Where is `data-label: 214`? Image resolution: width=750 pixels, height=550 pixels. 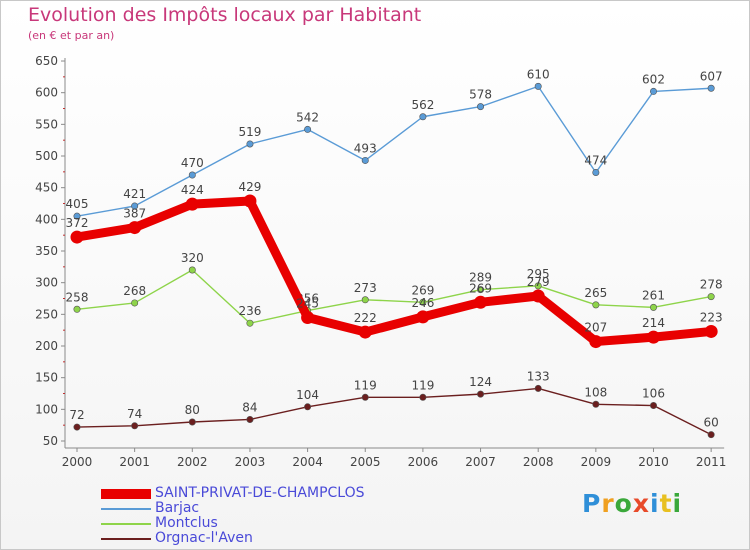
data-label: 214 is located at coordinates (653, 323).